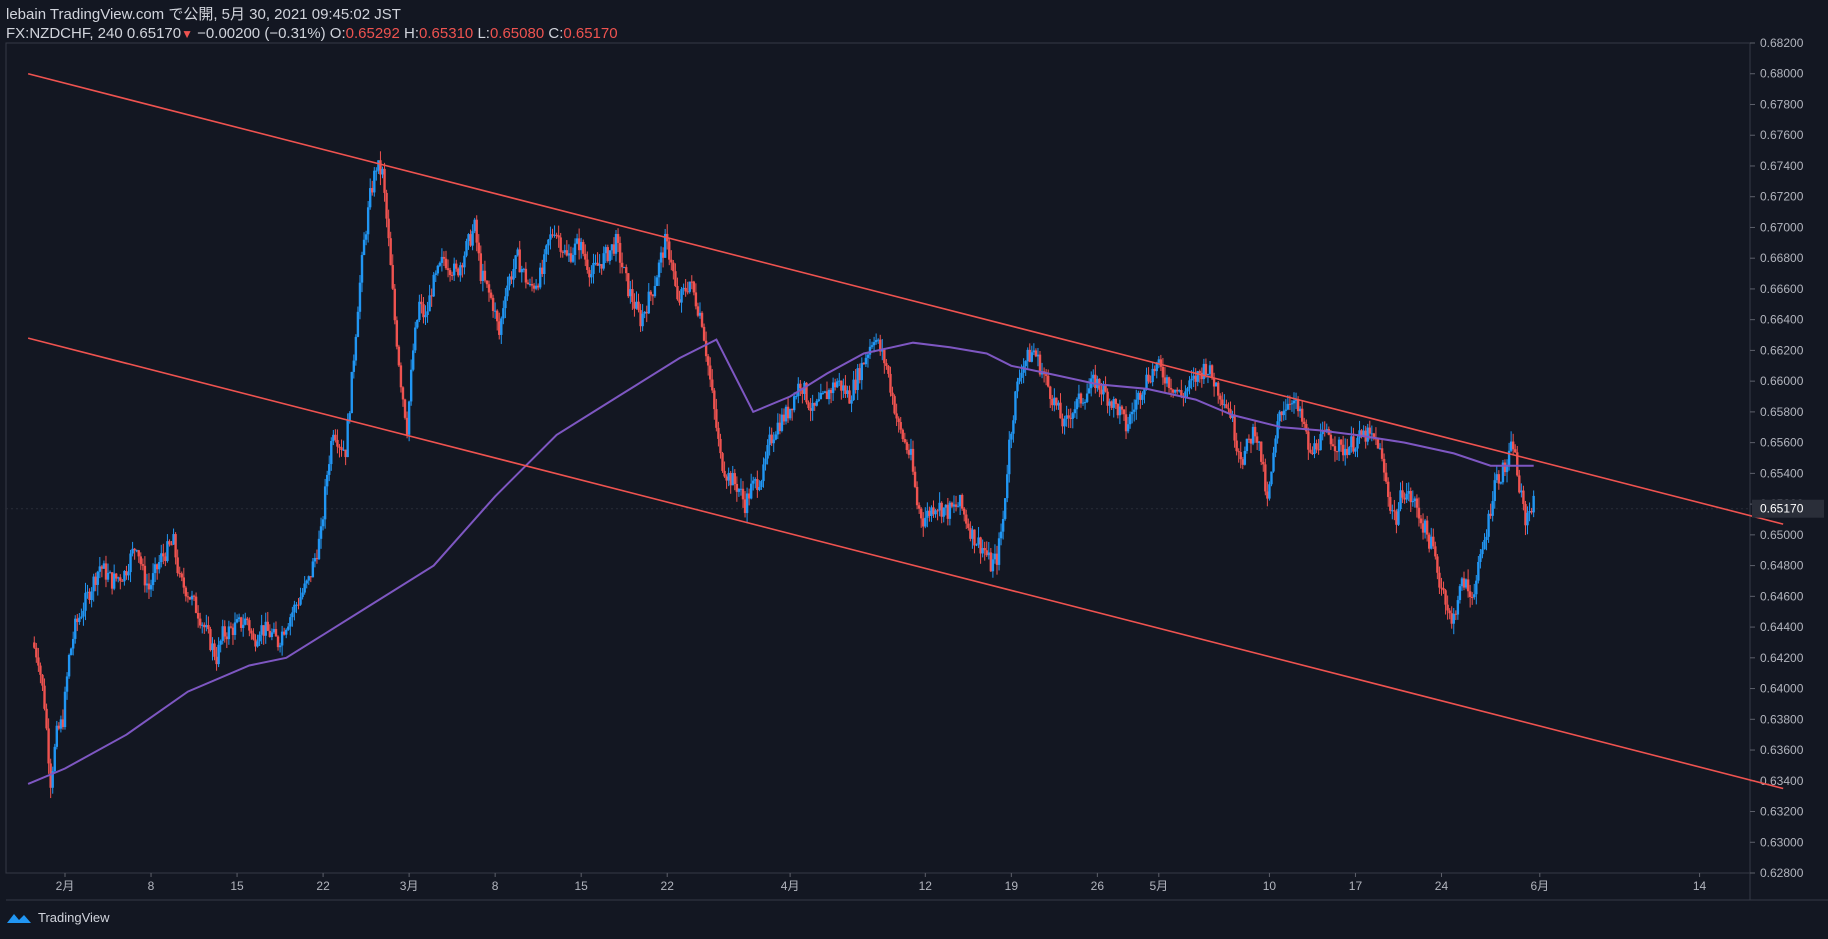  What do you see at coordinates (881, 883) in the screenshot?
I see `time-axis: 2月 8 15 22 3月 8 15 22 4月 12 19 26 5月 10 17 24 6月 14` at bounding box center [881, 883].